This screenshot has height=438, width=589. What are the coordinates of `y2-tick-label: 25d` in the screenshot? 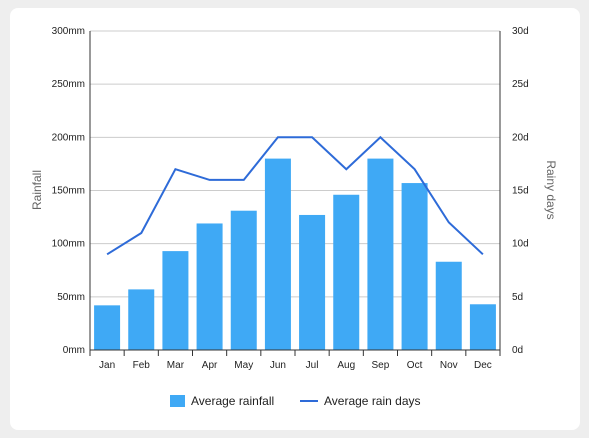 It's located at (520, 84).